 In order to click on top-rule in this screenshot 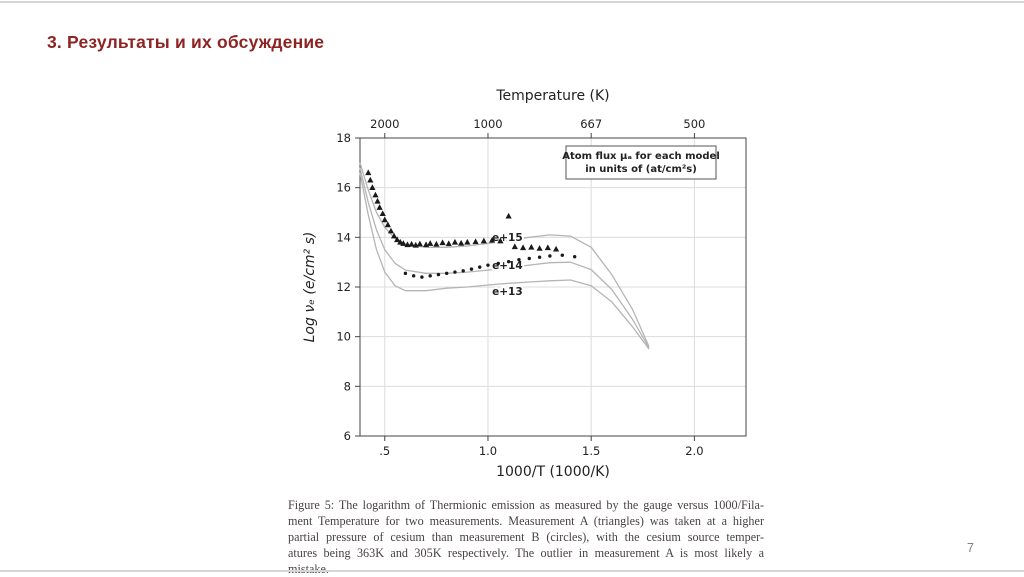, I will do `click(512, 2)`.